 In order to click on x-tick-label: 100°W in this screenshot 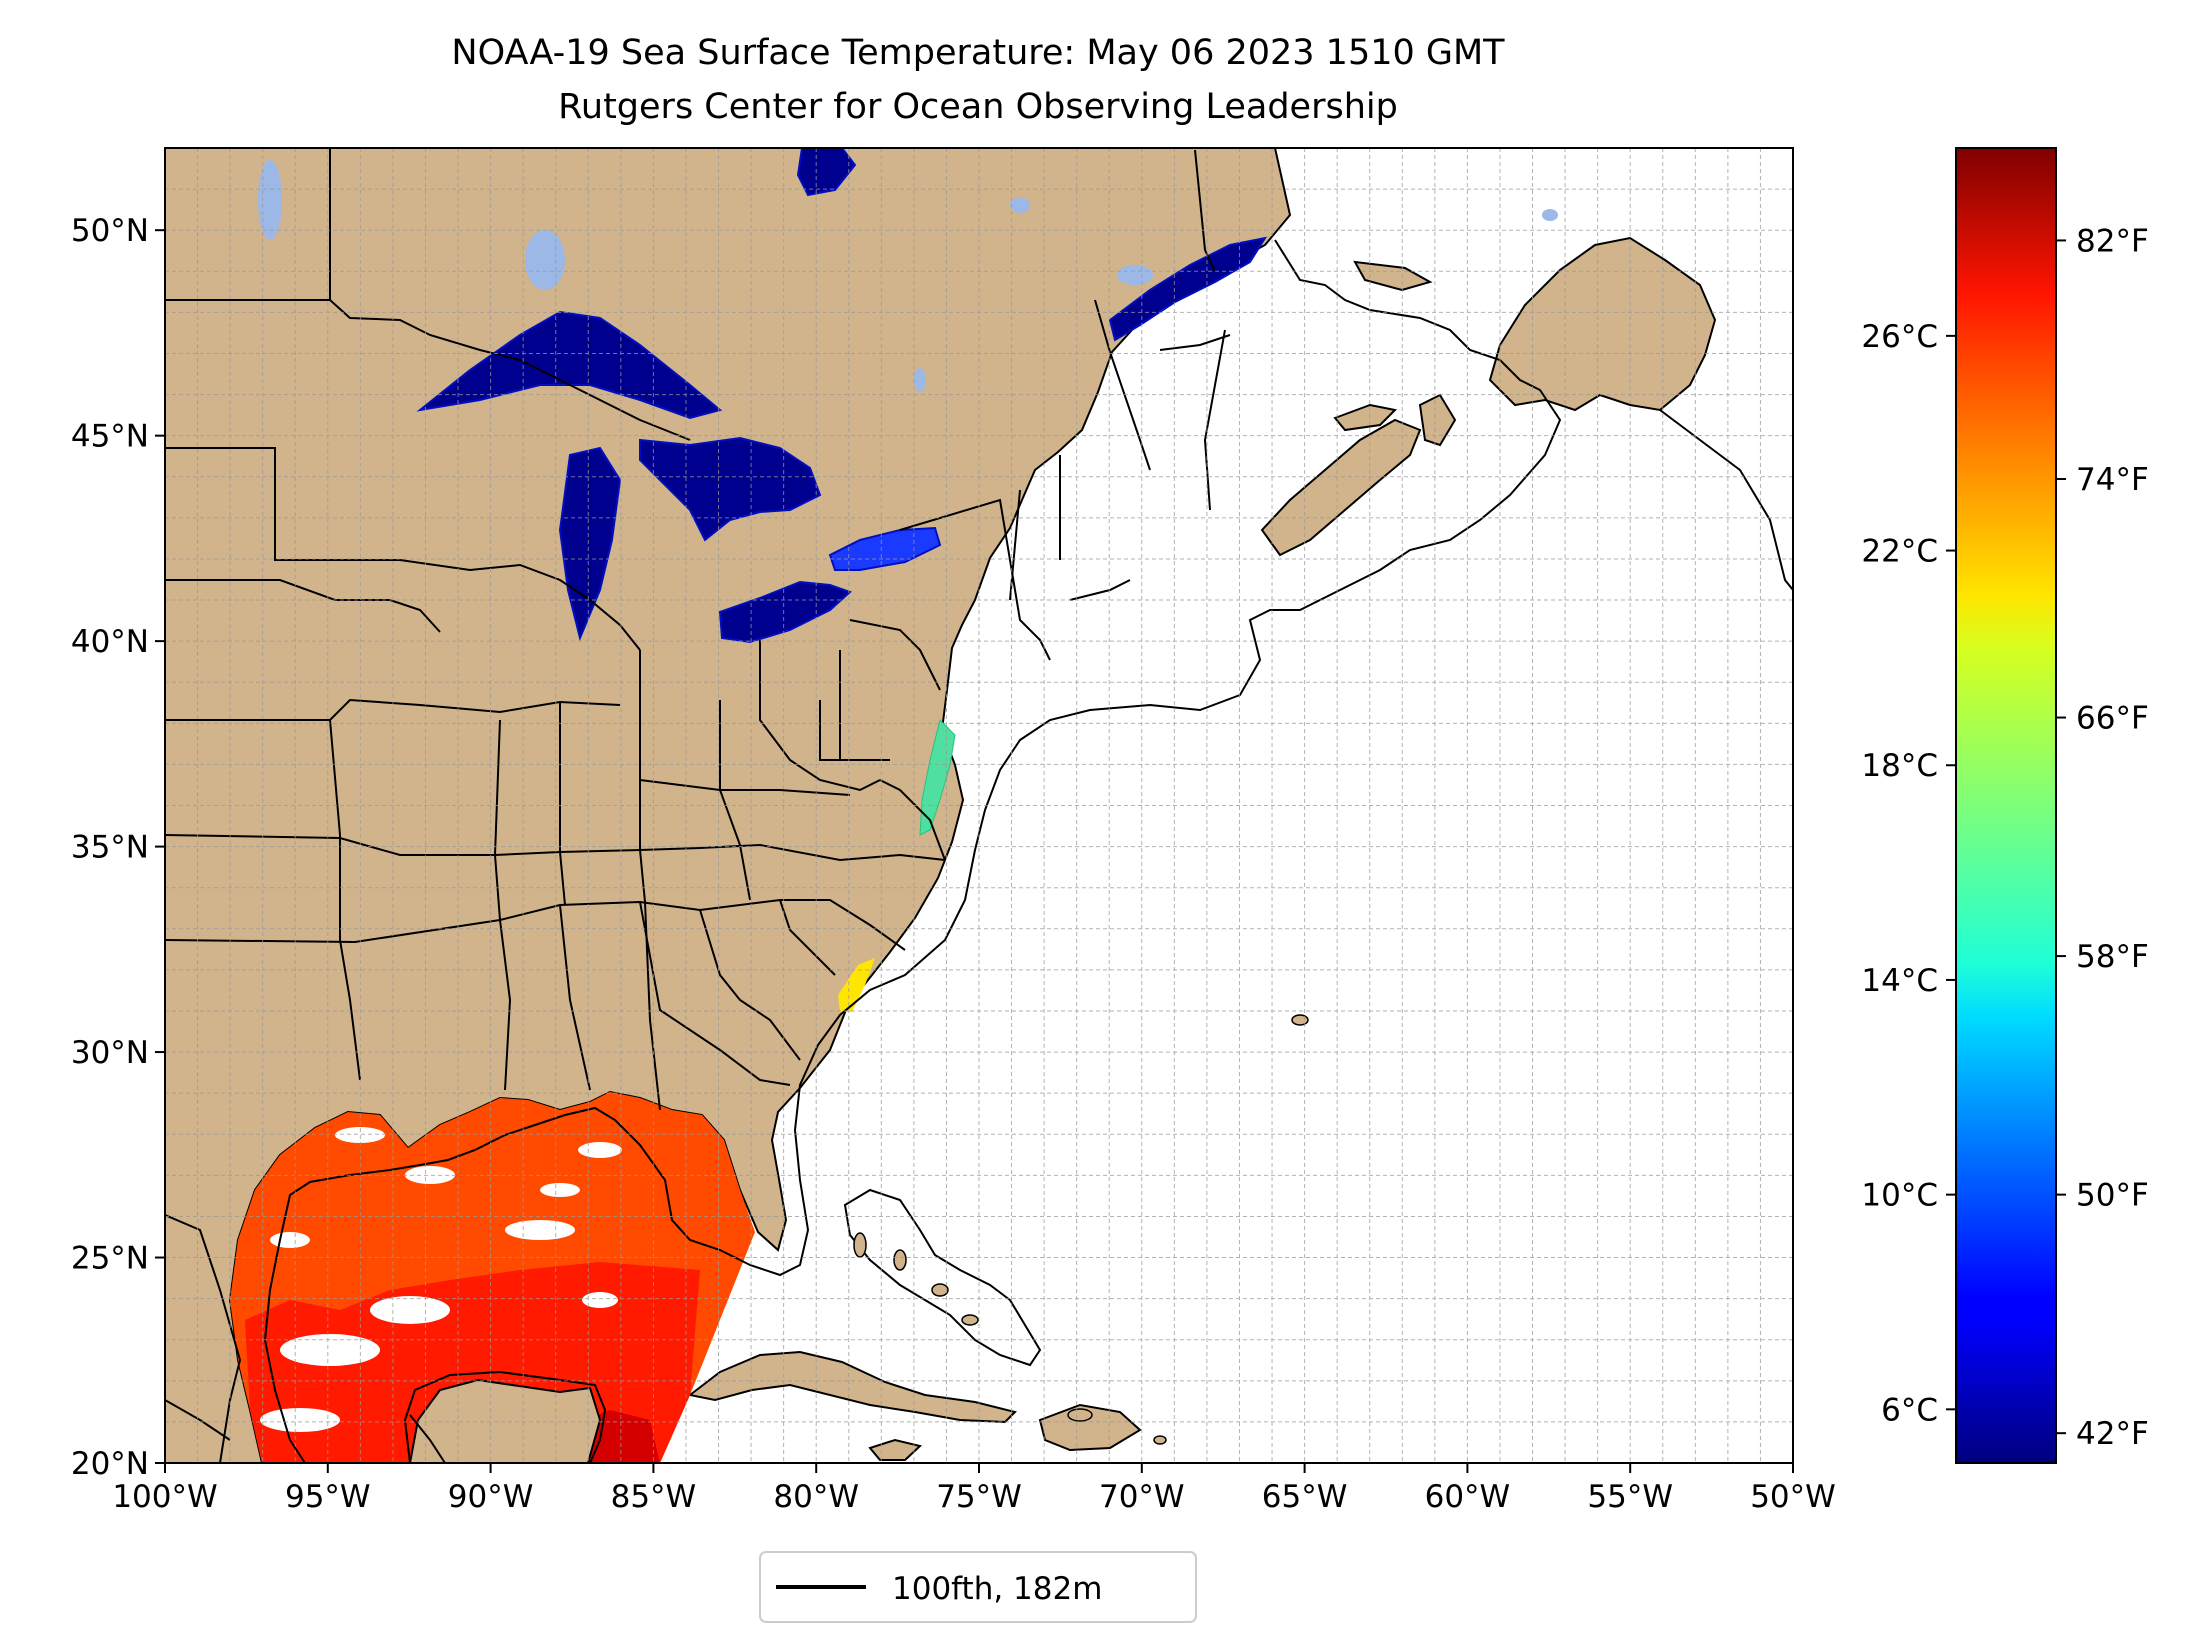, I will do `click(164, 1497)`.